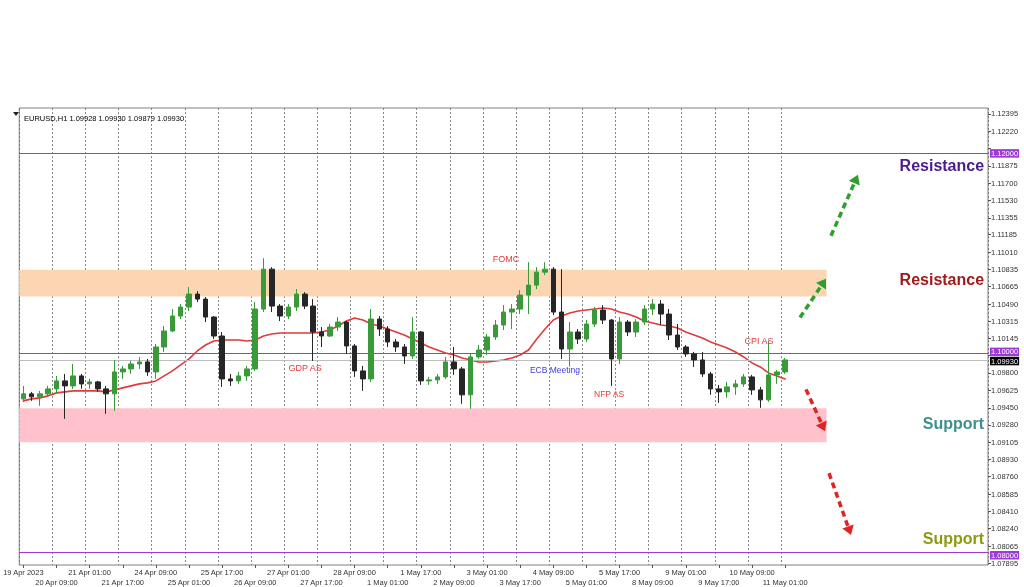  I want to click on annotation: FOMC, so click(506, 258).